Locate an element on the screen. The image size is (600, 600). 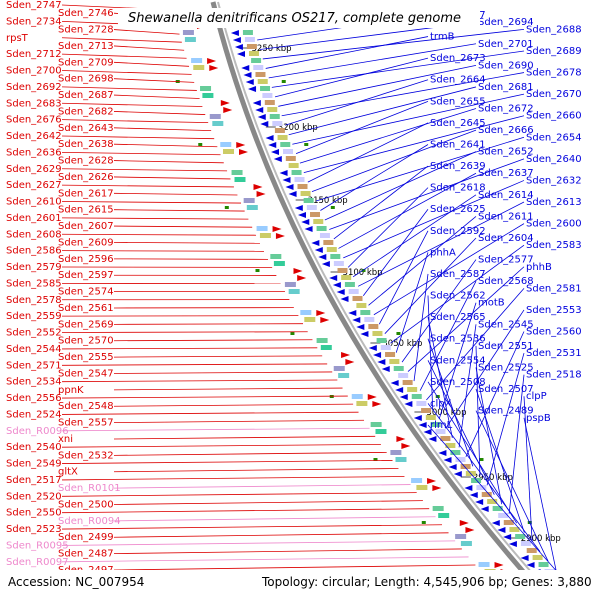
left-gene-label: Sden_R0095 is located at coordinates (37, 545).